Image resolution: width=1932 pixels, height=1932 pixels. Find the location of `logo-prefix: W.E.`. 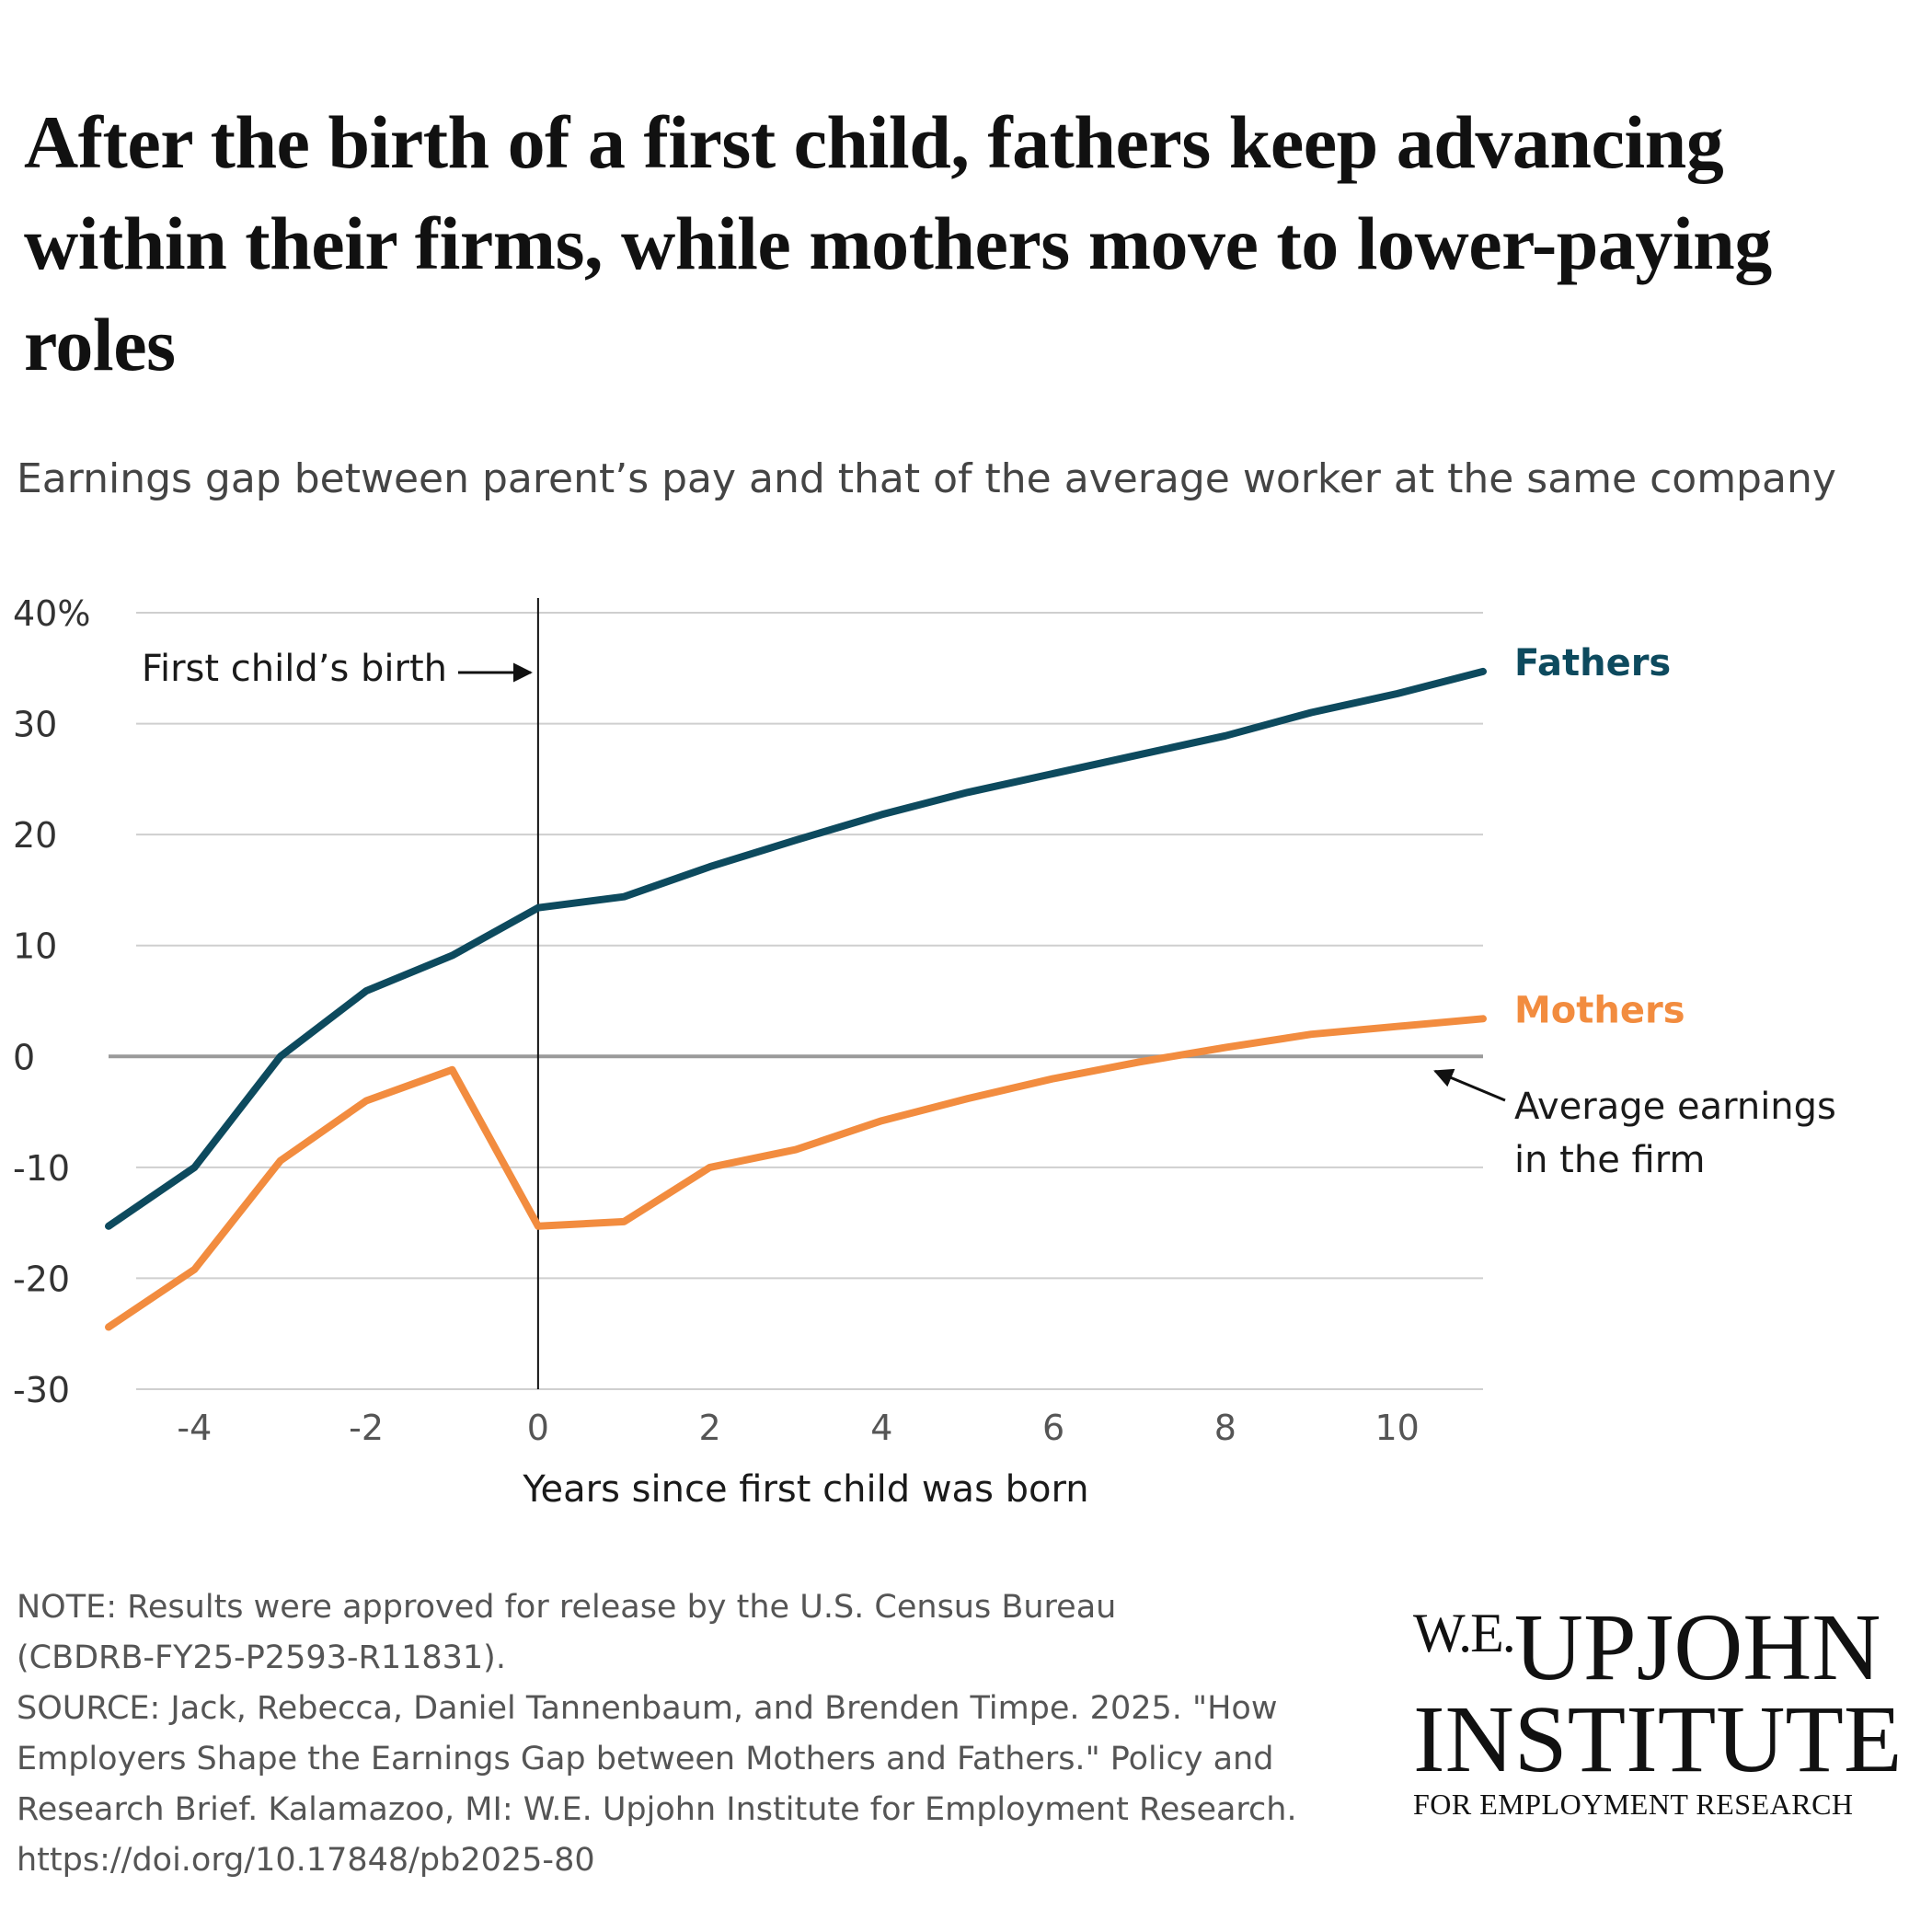

logo-prefix: W.E. is located at coordinates (1464, 1633).